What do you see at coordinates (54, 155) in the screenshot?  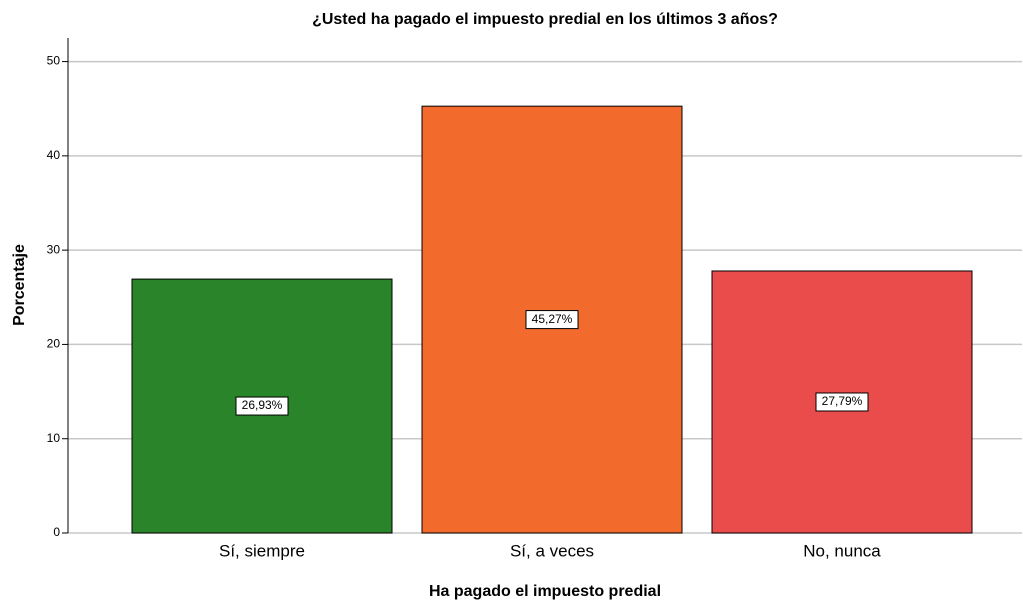 I see `y-tick-label: 40` at bounding box center [54, 155].